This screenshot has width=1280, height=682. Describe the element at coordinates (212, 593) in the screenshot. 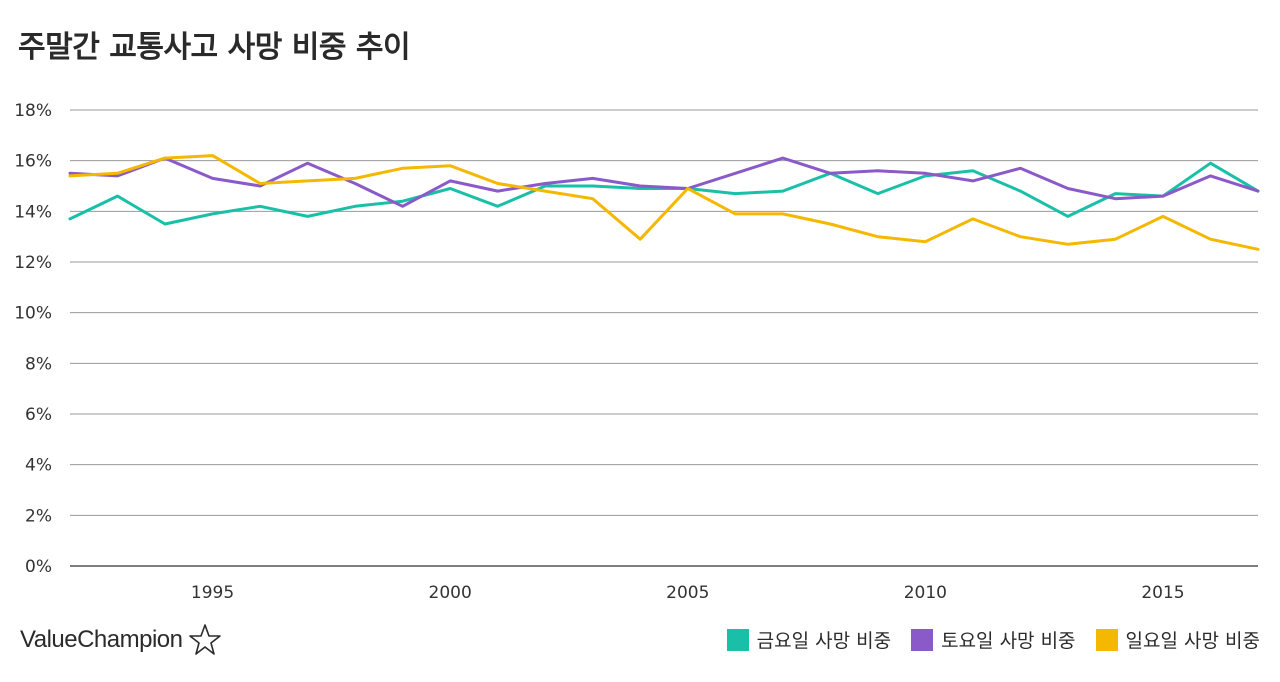

I see `x-tick-label: 1995` at that location.